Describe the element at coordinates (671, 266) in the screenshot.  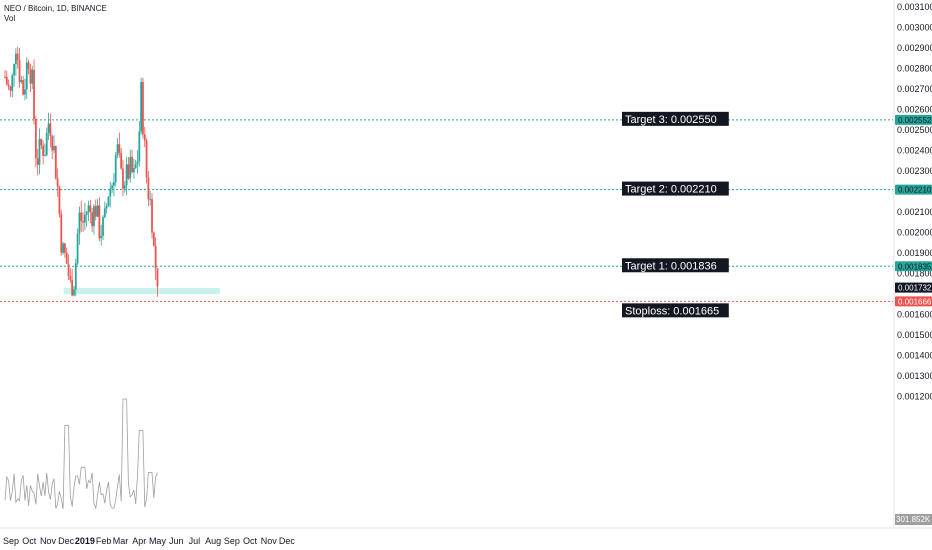
I see `level-label: Target 1: 0.001836` at that location.